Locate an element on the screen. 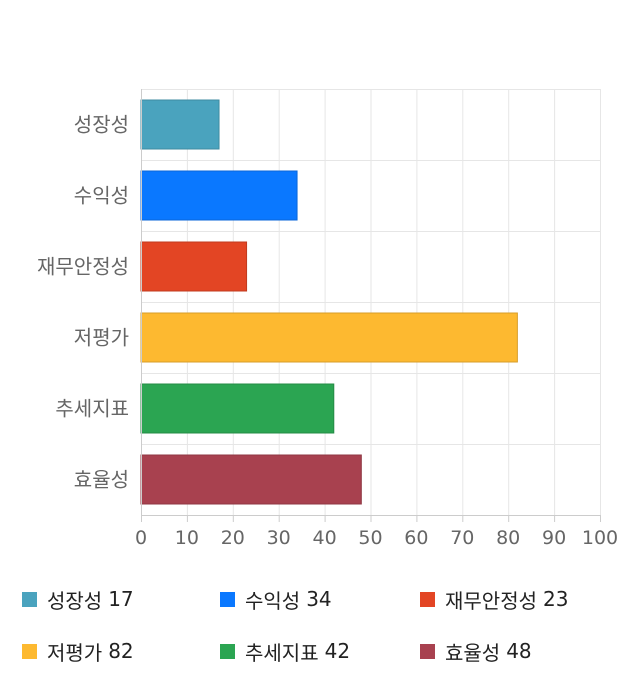  x-tick-labels: 0 10 20 30 40 50 60 70 80 90 100 is located at coordinates (376, 538).